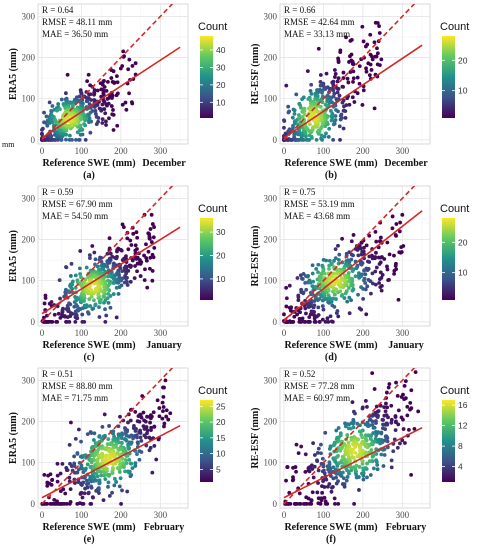 This screenshot has width=478, height=550. Describe the element at coordinates (161, 515) in the screenshot. I see `x-tick-label: 300` at that location.